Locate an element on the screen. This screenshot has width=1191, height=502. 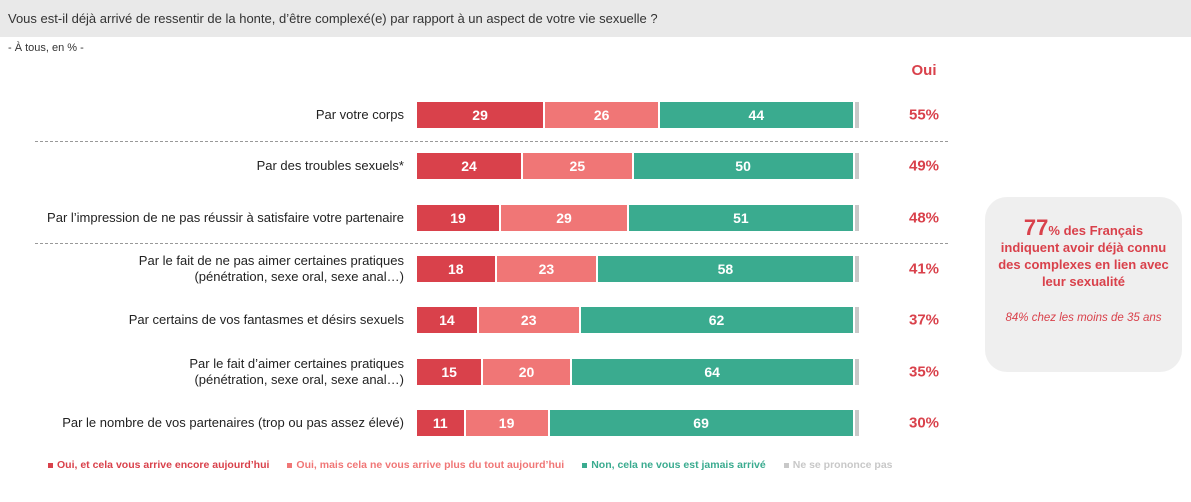
bar-segment: 50 is located at coordinates (744, 166).